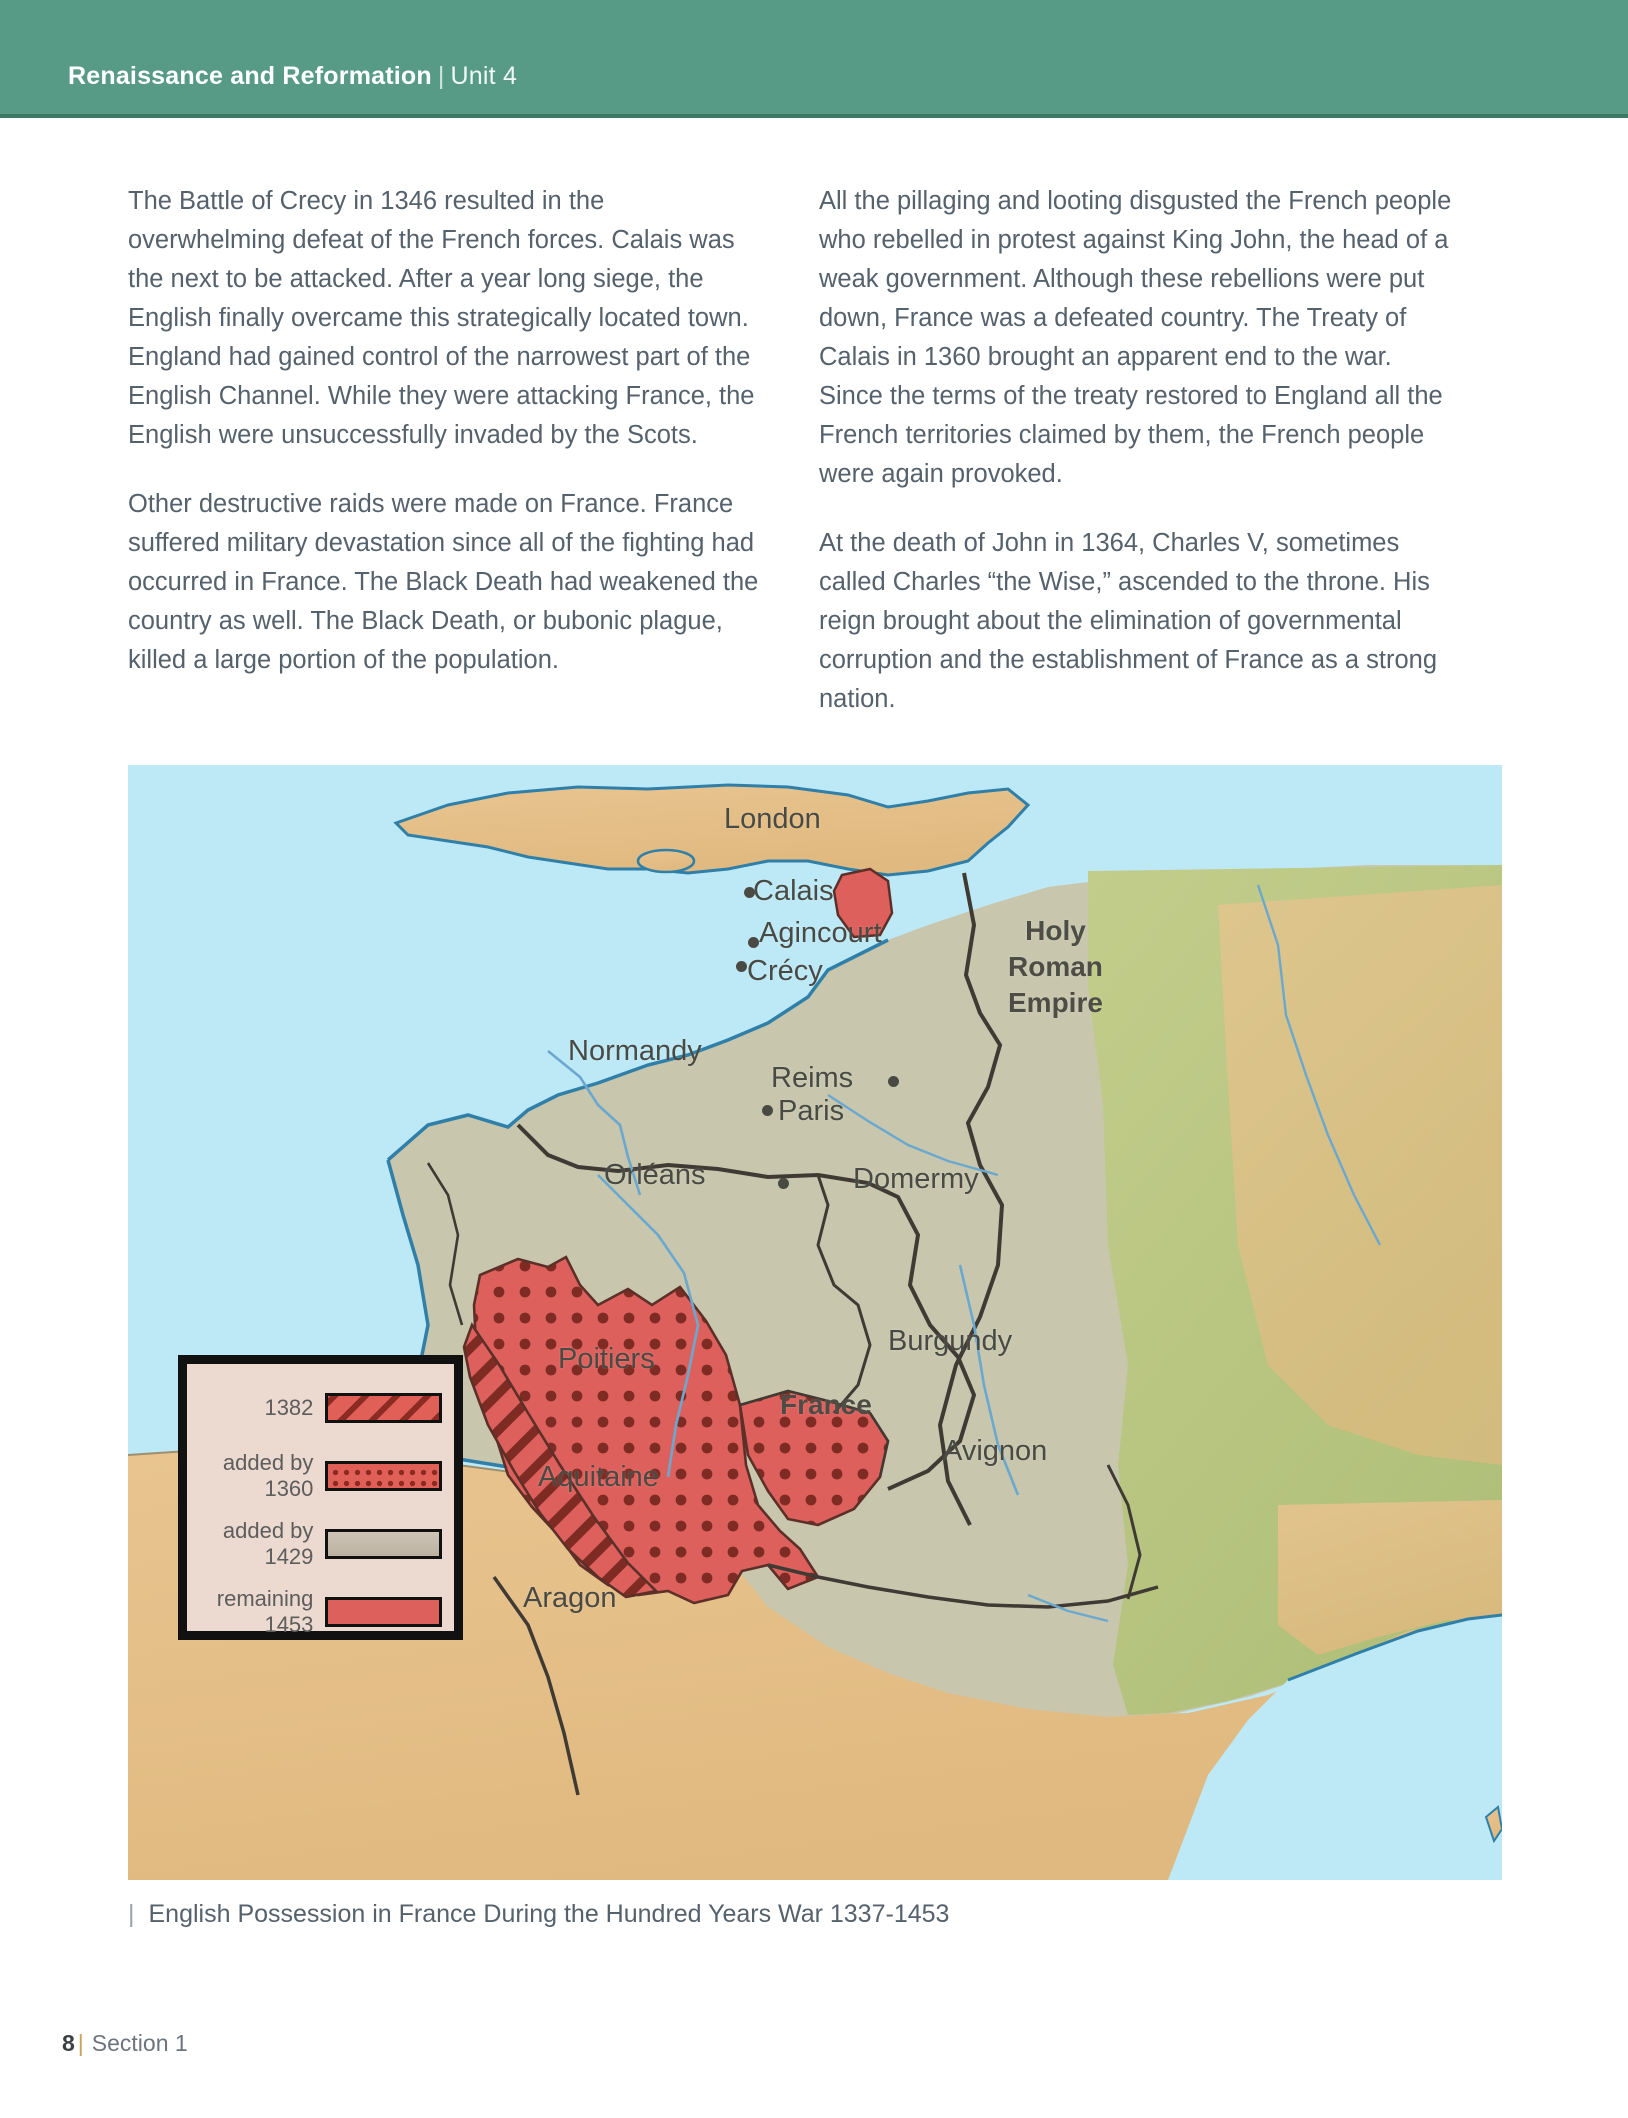  Describe the element at coordinates (320, 1612) in the screenshot. I see `legend-row: remaining 1453` at that location.